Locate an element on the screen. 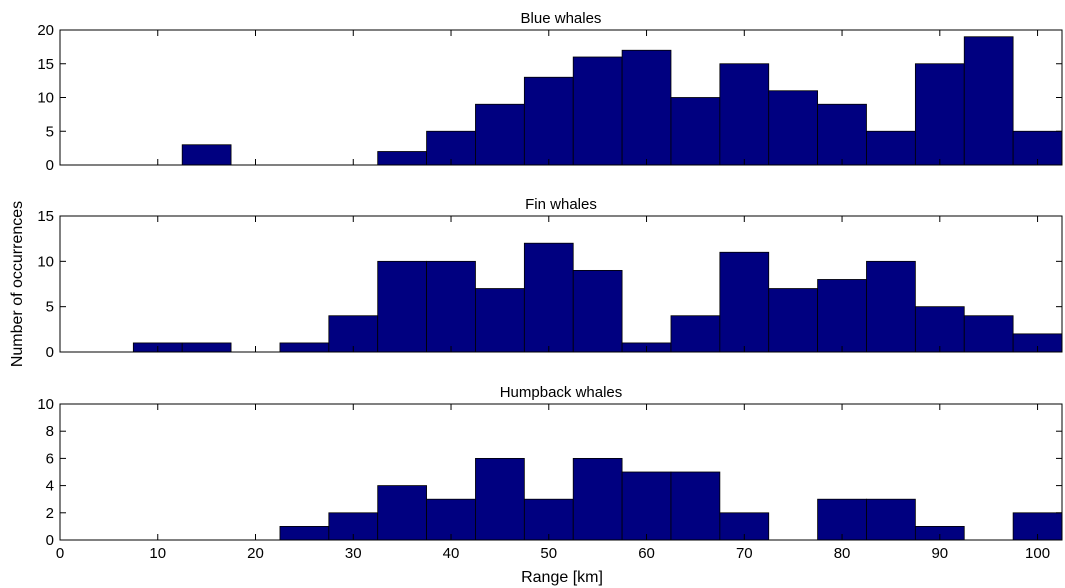 The width and height of the screenshot is (1065, 588). x-tick-label: 30 is located at coordinates (353, 553).